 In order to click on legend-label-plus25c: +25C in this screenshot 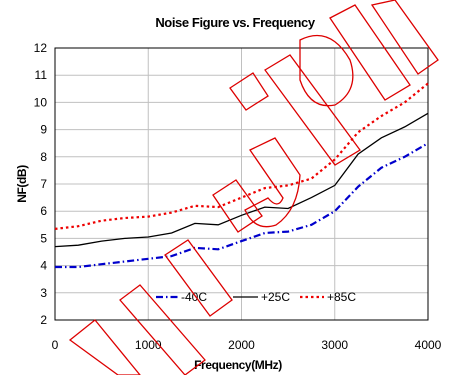, I will do `click(275, 297)`.